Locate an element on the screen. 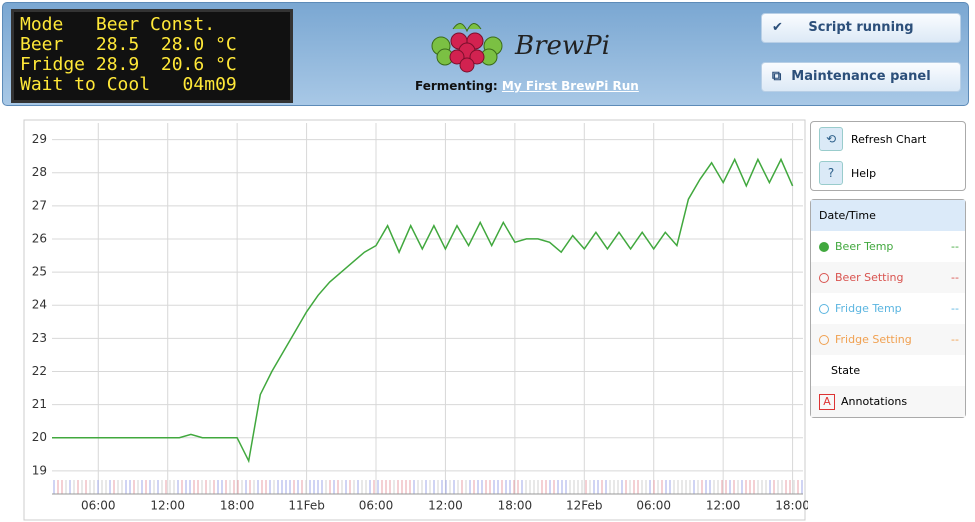 This screenshot has width=975, height=522. lcd-line: Mode Beer Const. is located at coordinates (118, 24).